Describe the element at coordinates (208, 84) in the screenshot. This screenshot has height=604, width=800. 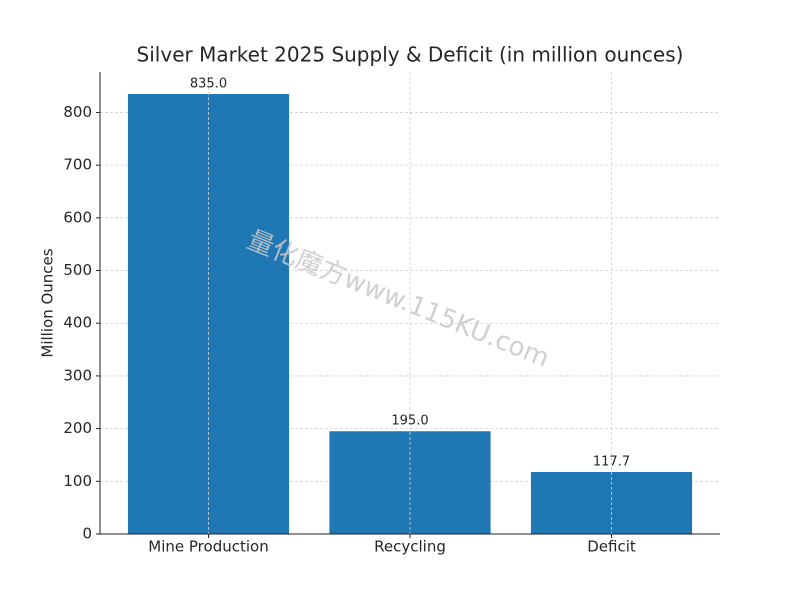
I see `value-label: 835.0` at that location.